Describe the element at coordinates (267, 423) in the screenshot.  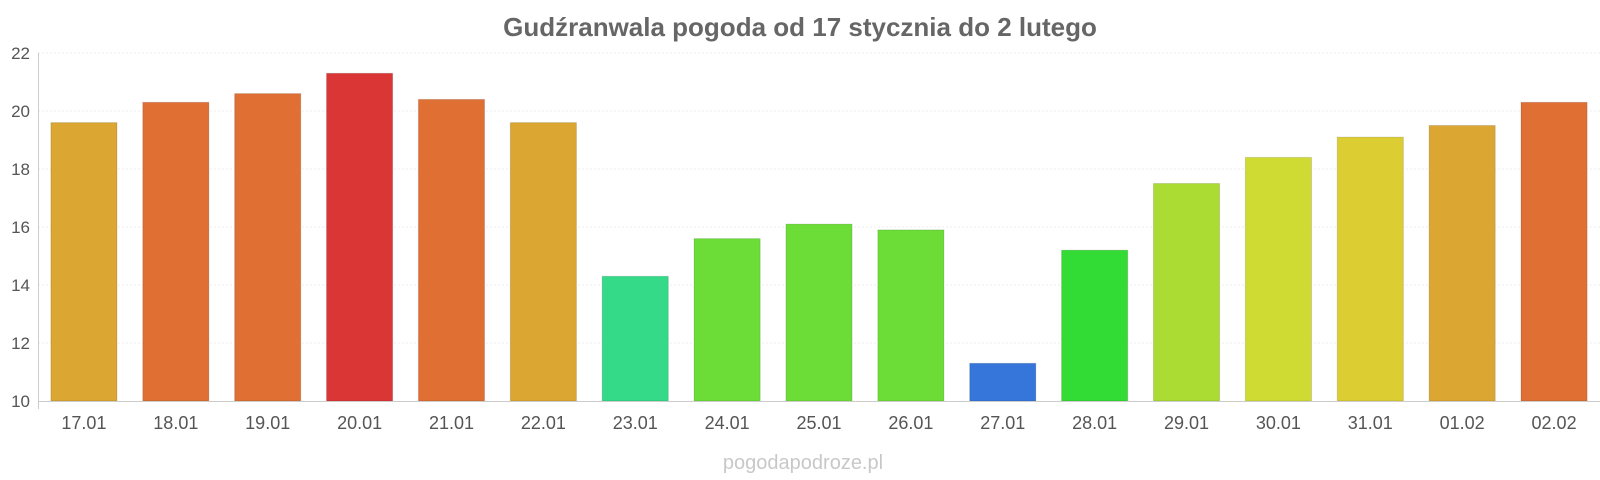
I see `x-tick-label: 19.01` at that location.